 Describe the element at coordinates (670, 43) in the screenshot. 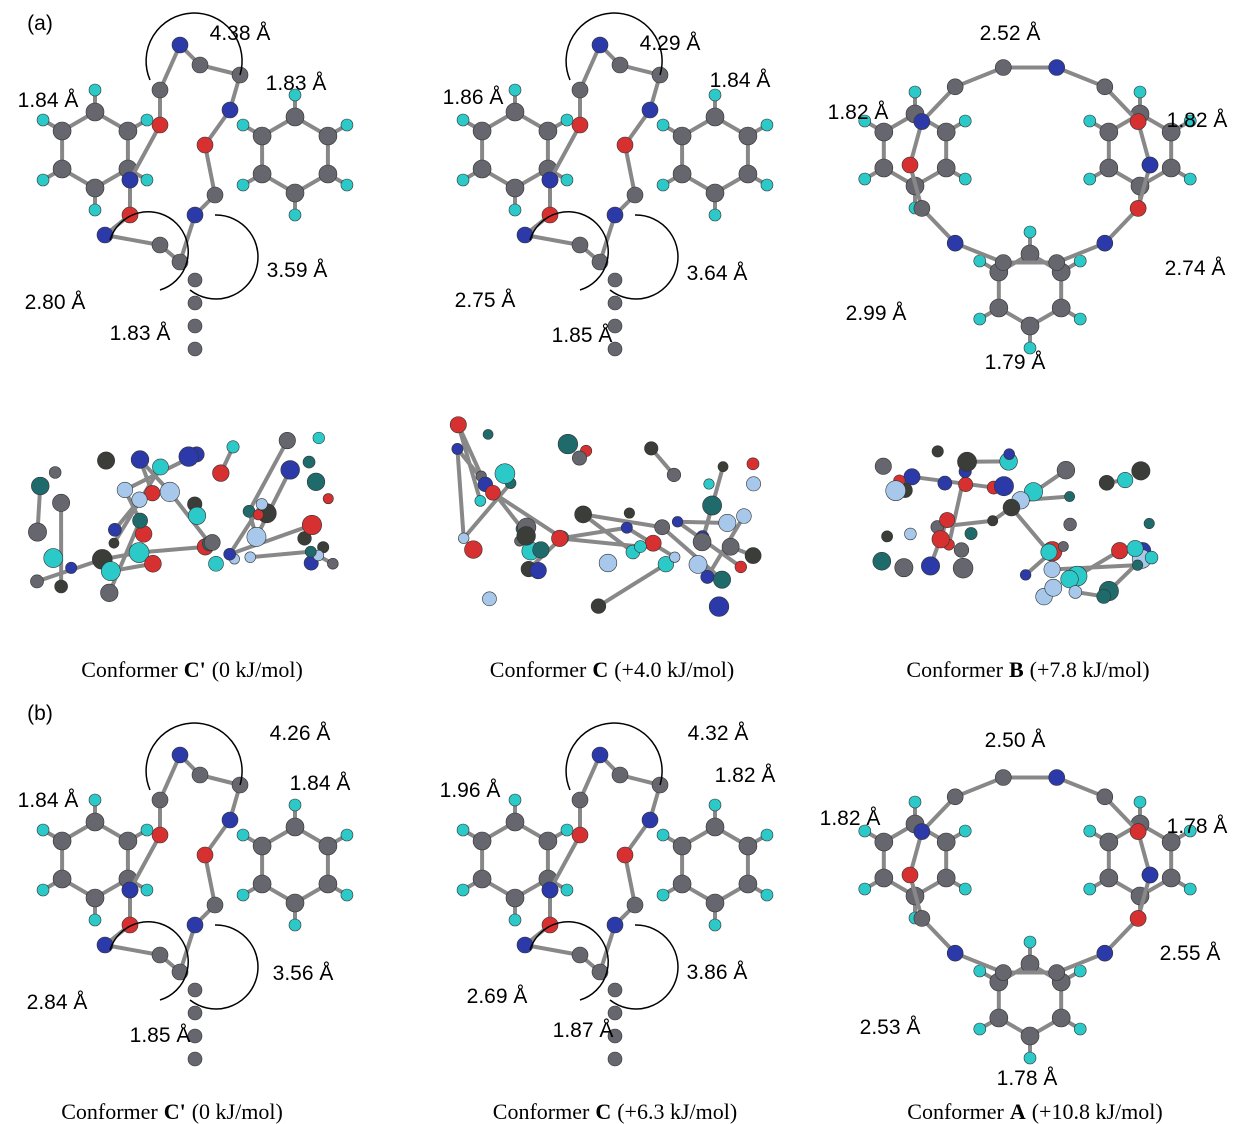

I see `distance-label: 4.29 Å` at that location.